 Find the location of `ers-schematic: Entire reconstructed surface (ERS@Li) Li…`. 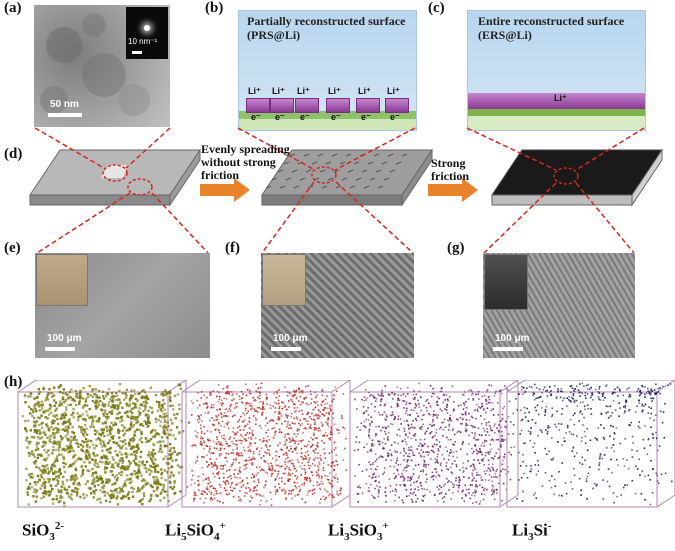

ers-schematic: Entire reconstructed surface (ERS@Li) Li… is located at coordinates (556, 70).